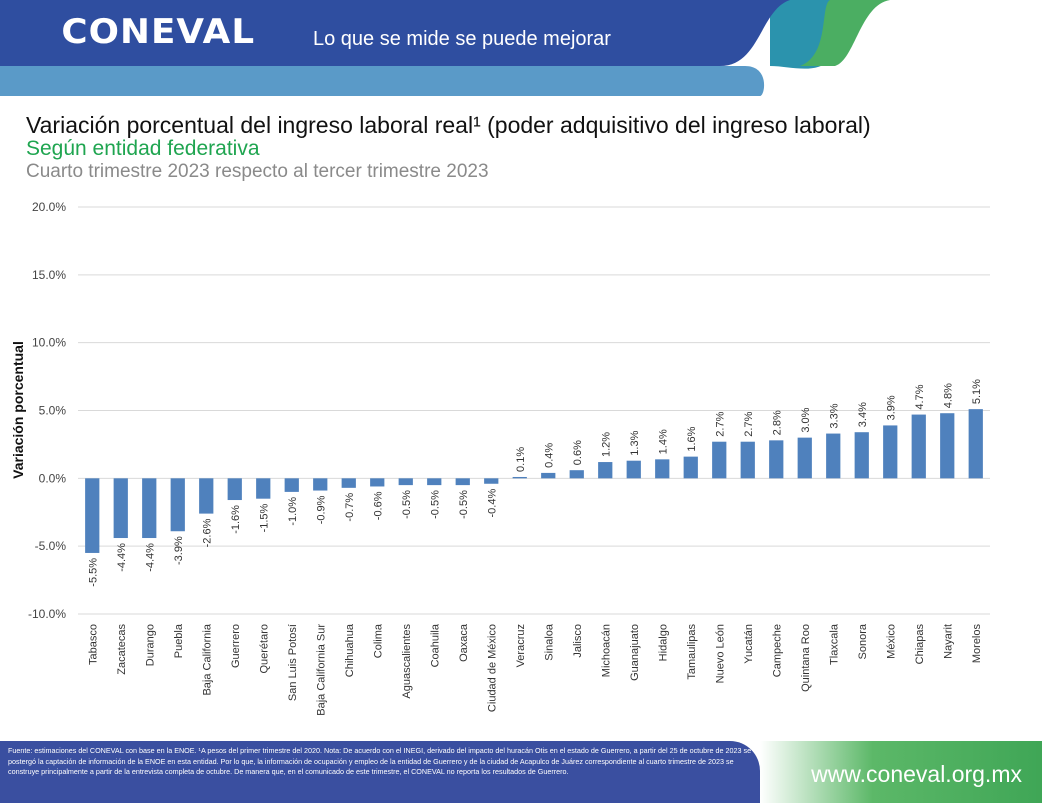 Image resolution: width=1042 pixels, height=803 pixels. I want to click on chart-subtitle: Según entidad federativa, so click(143, 148).